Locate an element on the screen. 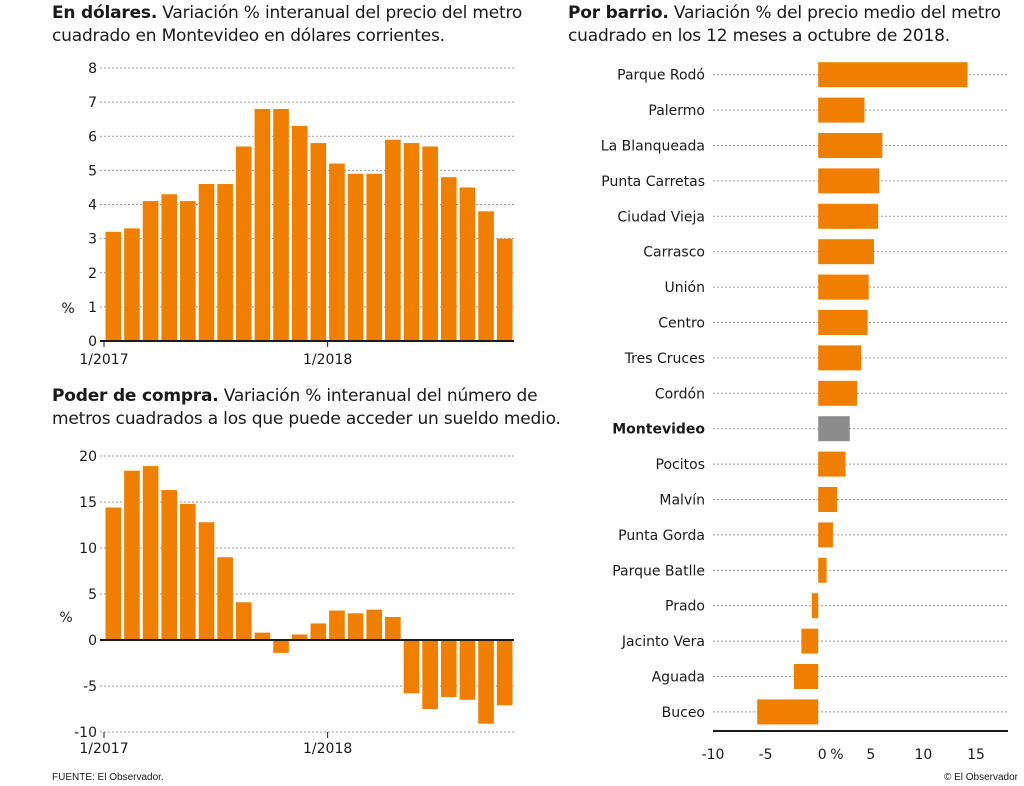 This screenshot has width=1024, height=786. credit-note: © El Observador is located at coordinates (980, 777).